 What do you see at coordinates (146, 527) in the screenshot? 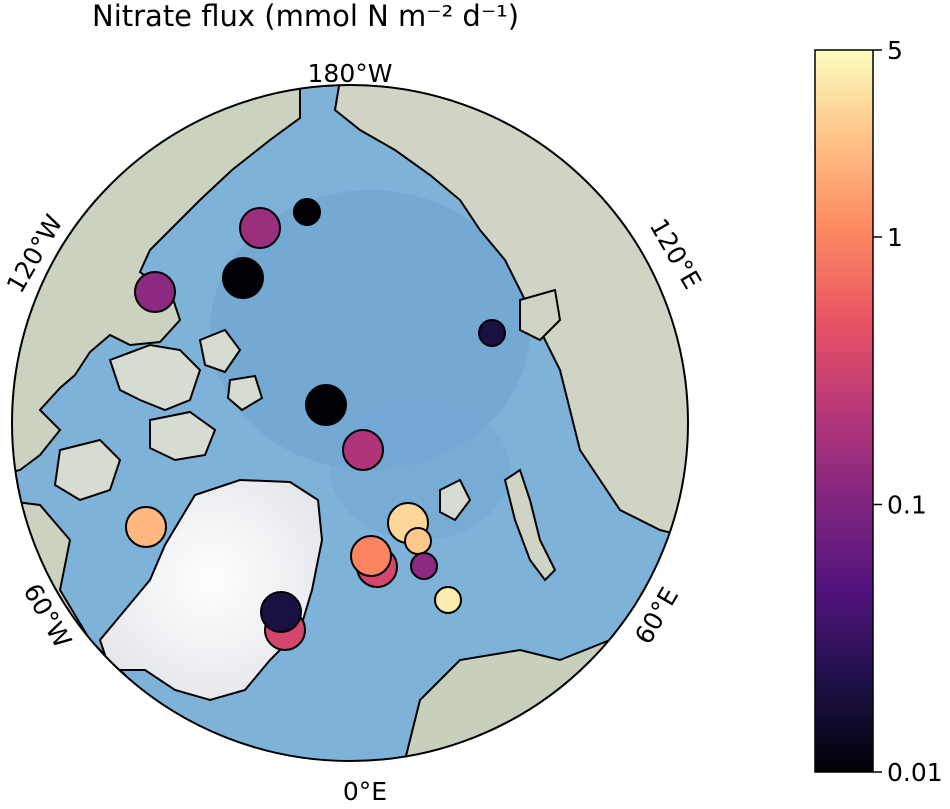
I see `station-marker-s8` at bounding box center [146, 527].